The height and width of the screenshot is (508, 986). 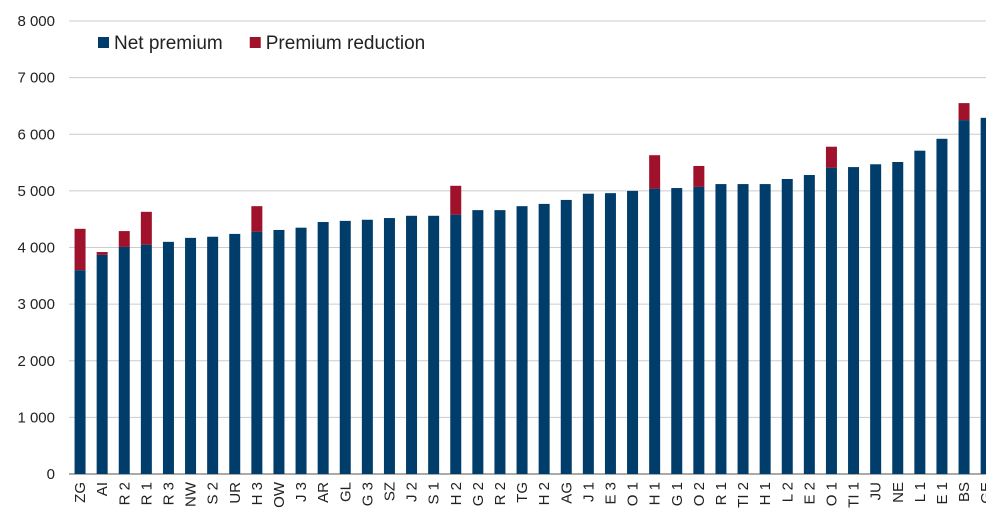 I want to click on x-tick-label: NW, so click(x=191, y=494).